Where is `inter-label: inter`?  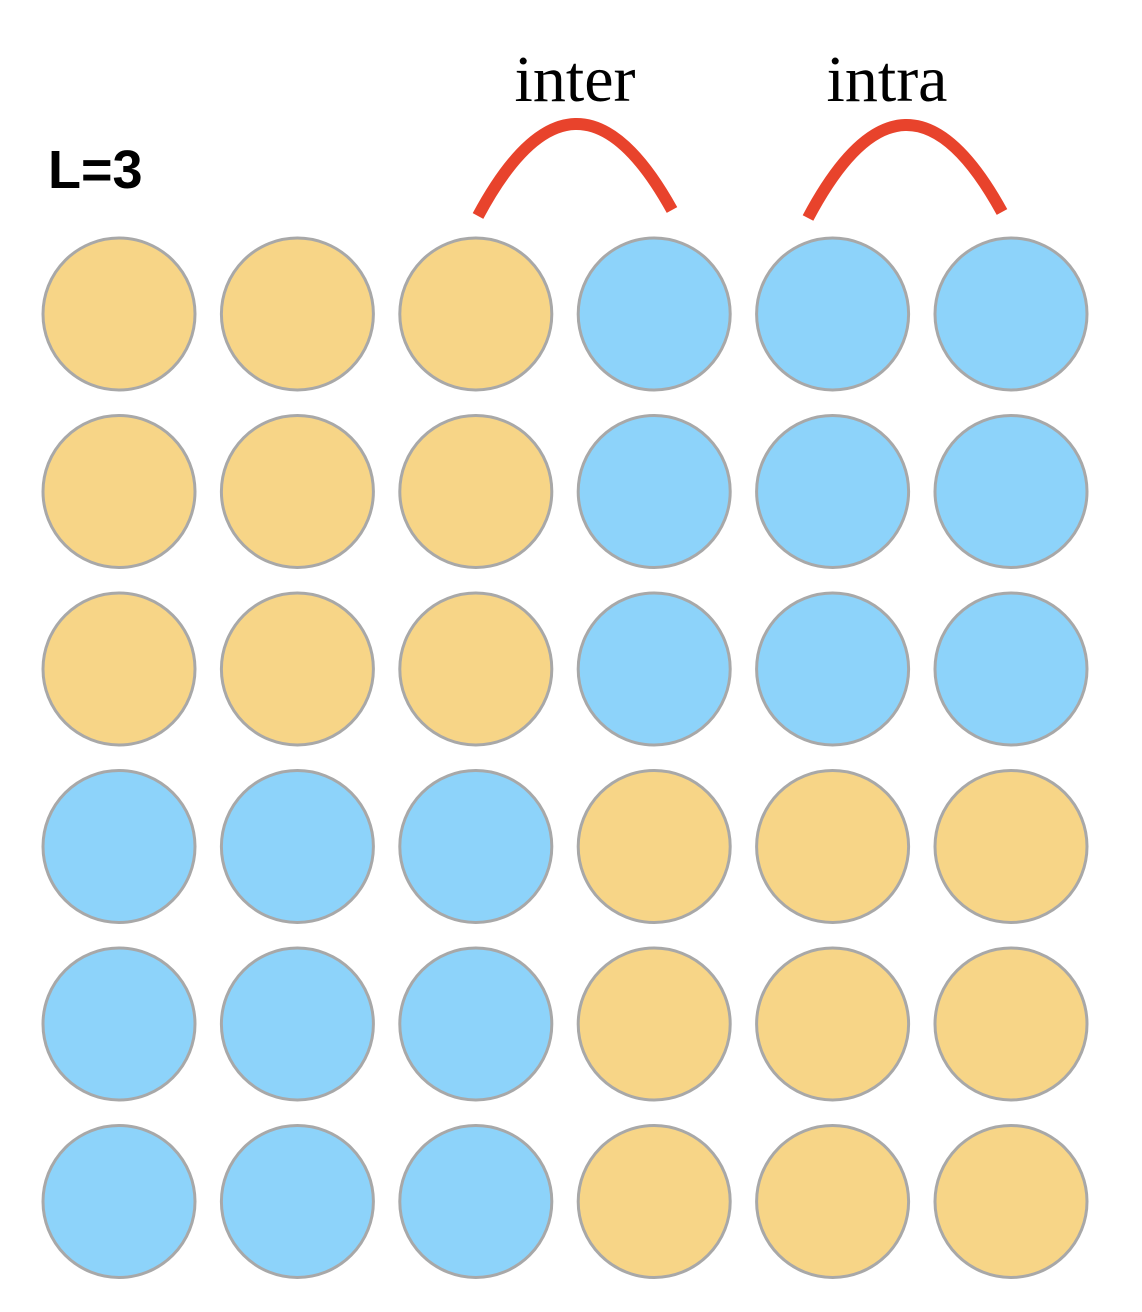 inter-label: inter is located at coordinates (575, 79).